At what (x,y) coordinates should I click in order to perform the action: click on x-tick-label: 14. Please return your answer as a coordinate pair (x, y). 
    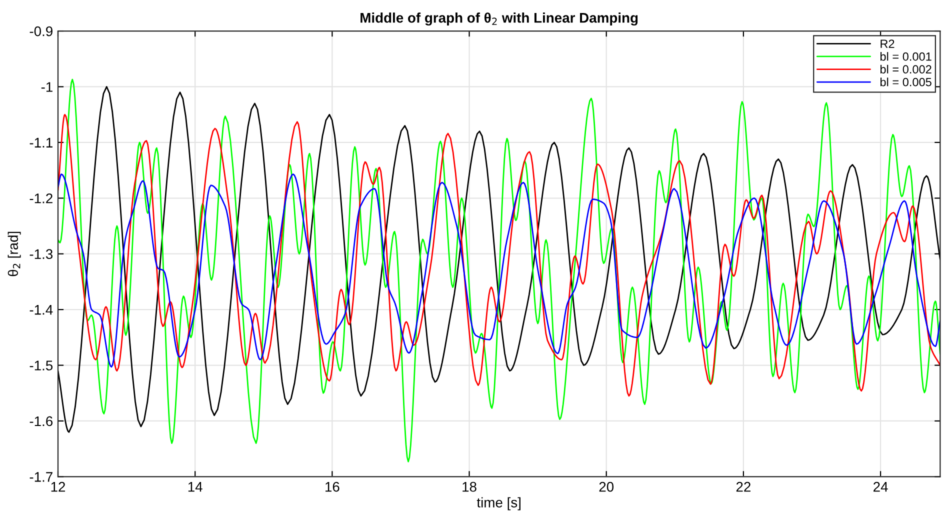
    Looking at the image, I should click on (195, 487).